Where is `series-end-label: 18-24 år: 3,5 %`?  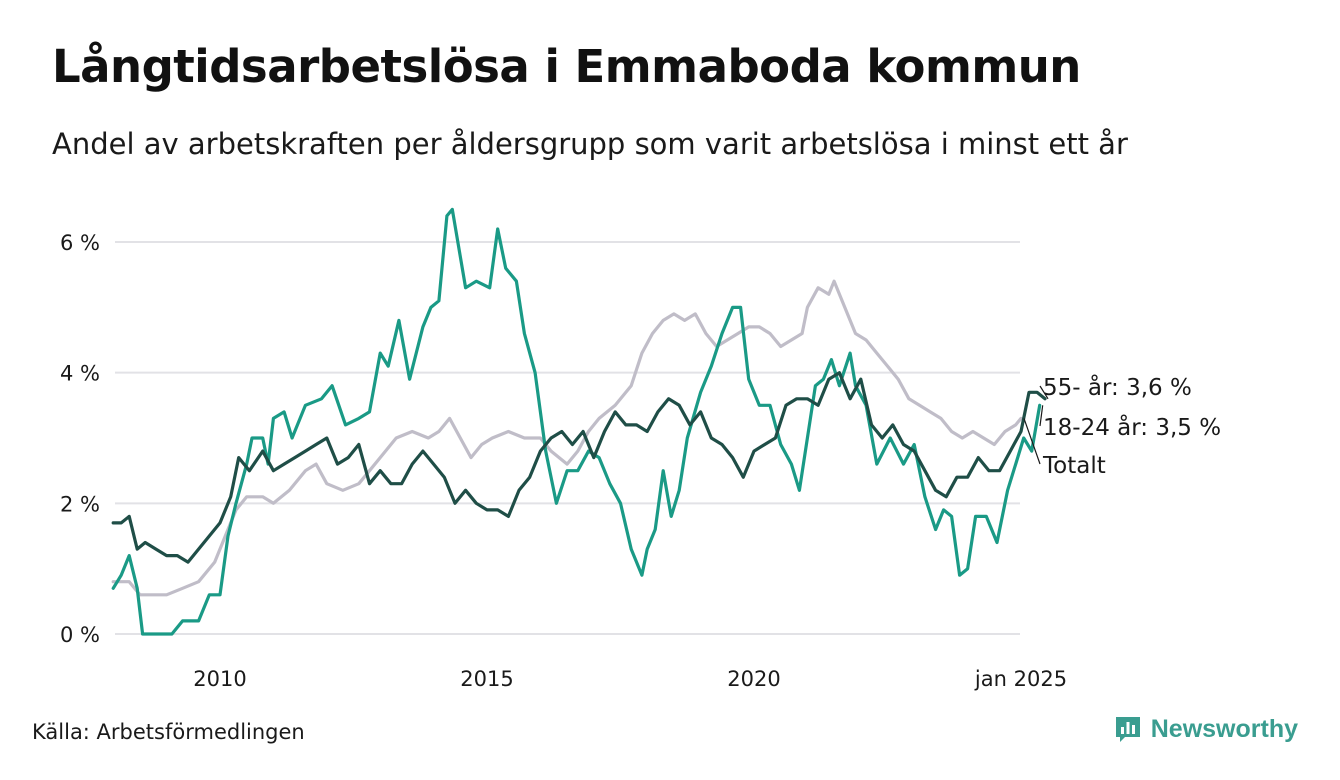
series-end-label: 18-24 år: 3,5 % is located at coordinates (1132, 427).